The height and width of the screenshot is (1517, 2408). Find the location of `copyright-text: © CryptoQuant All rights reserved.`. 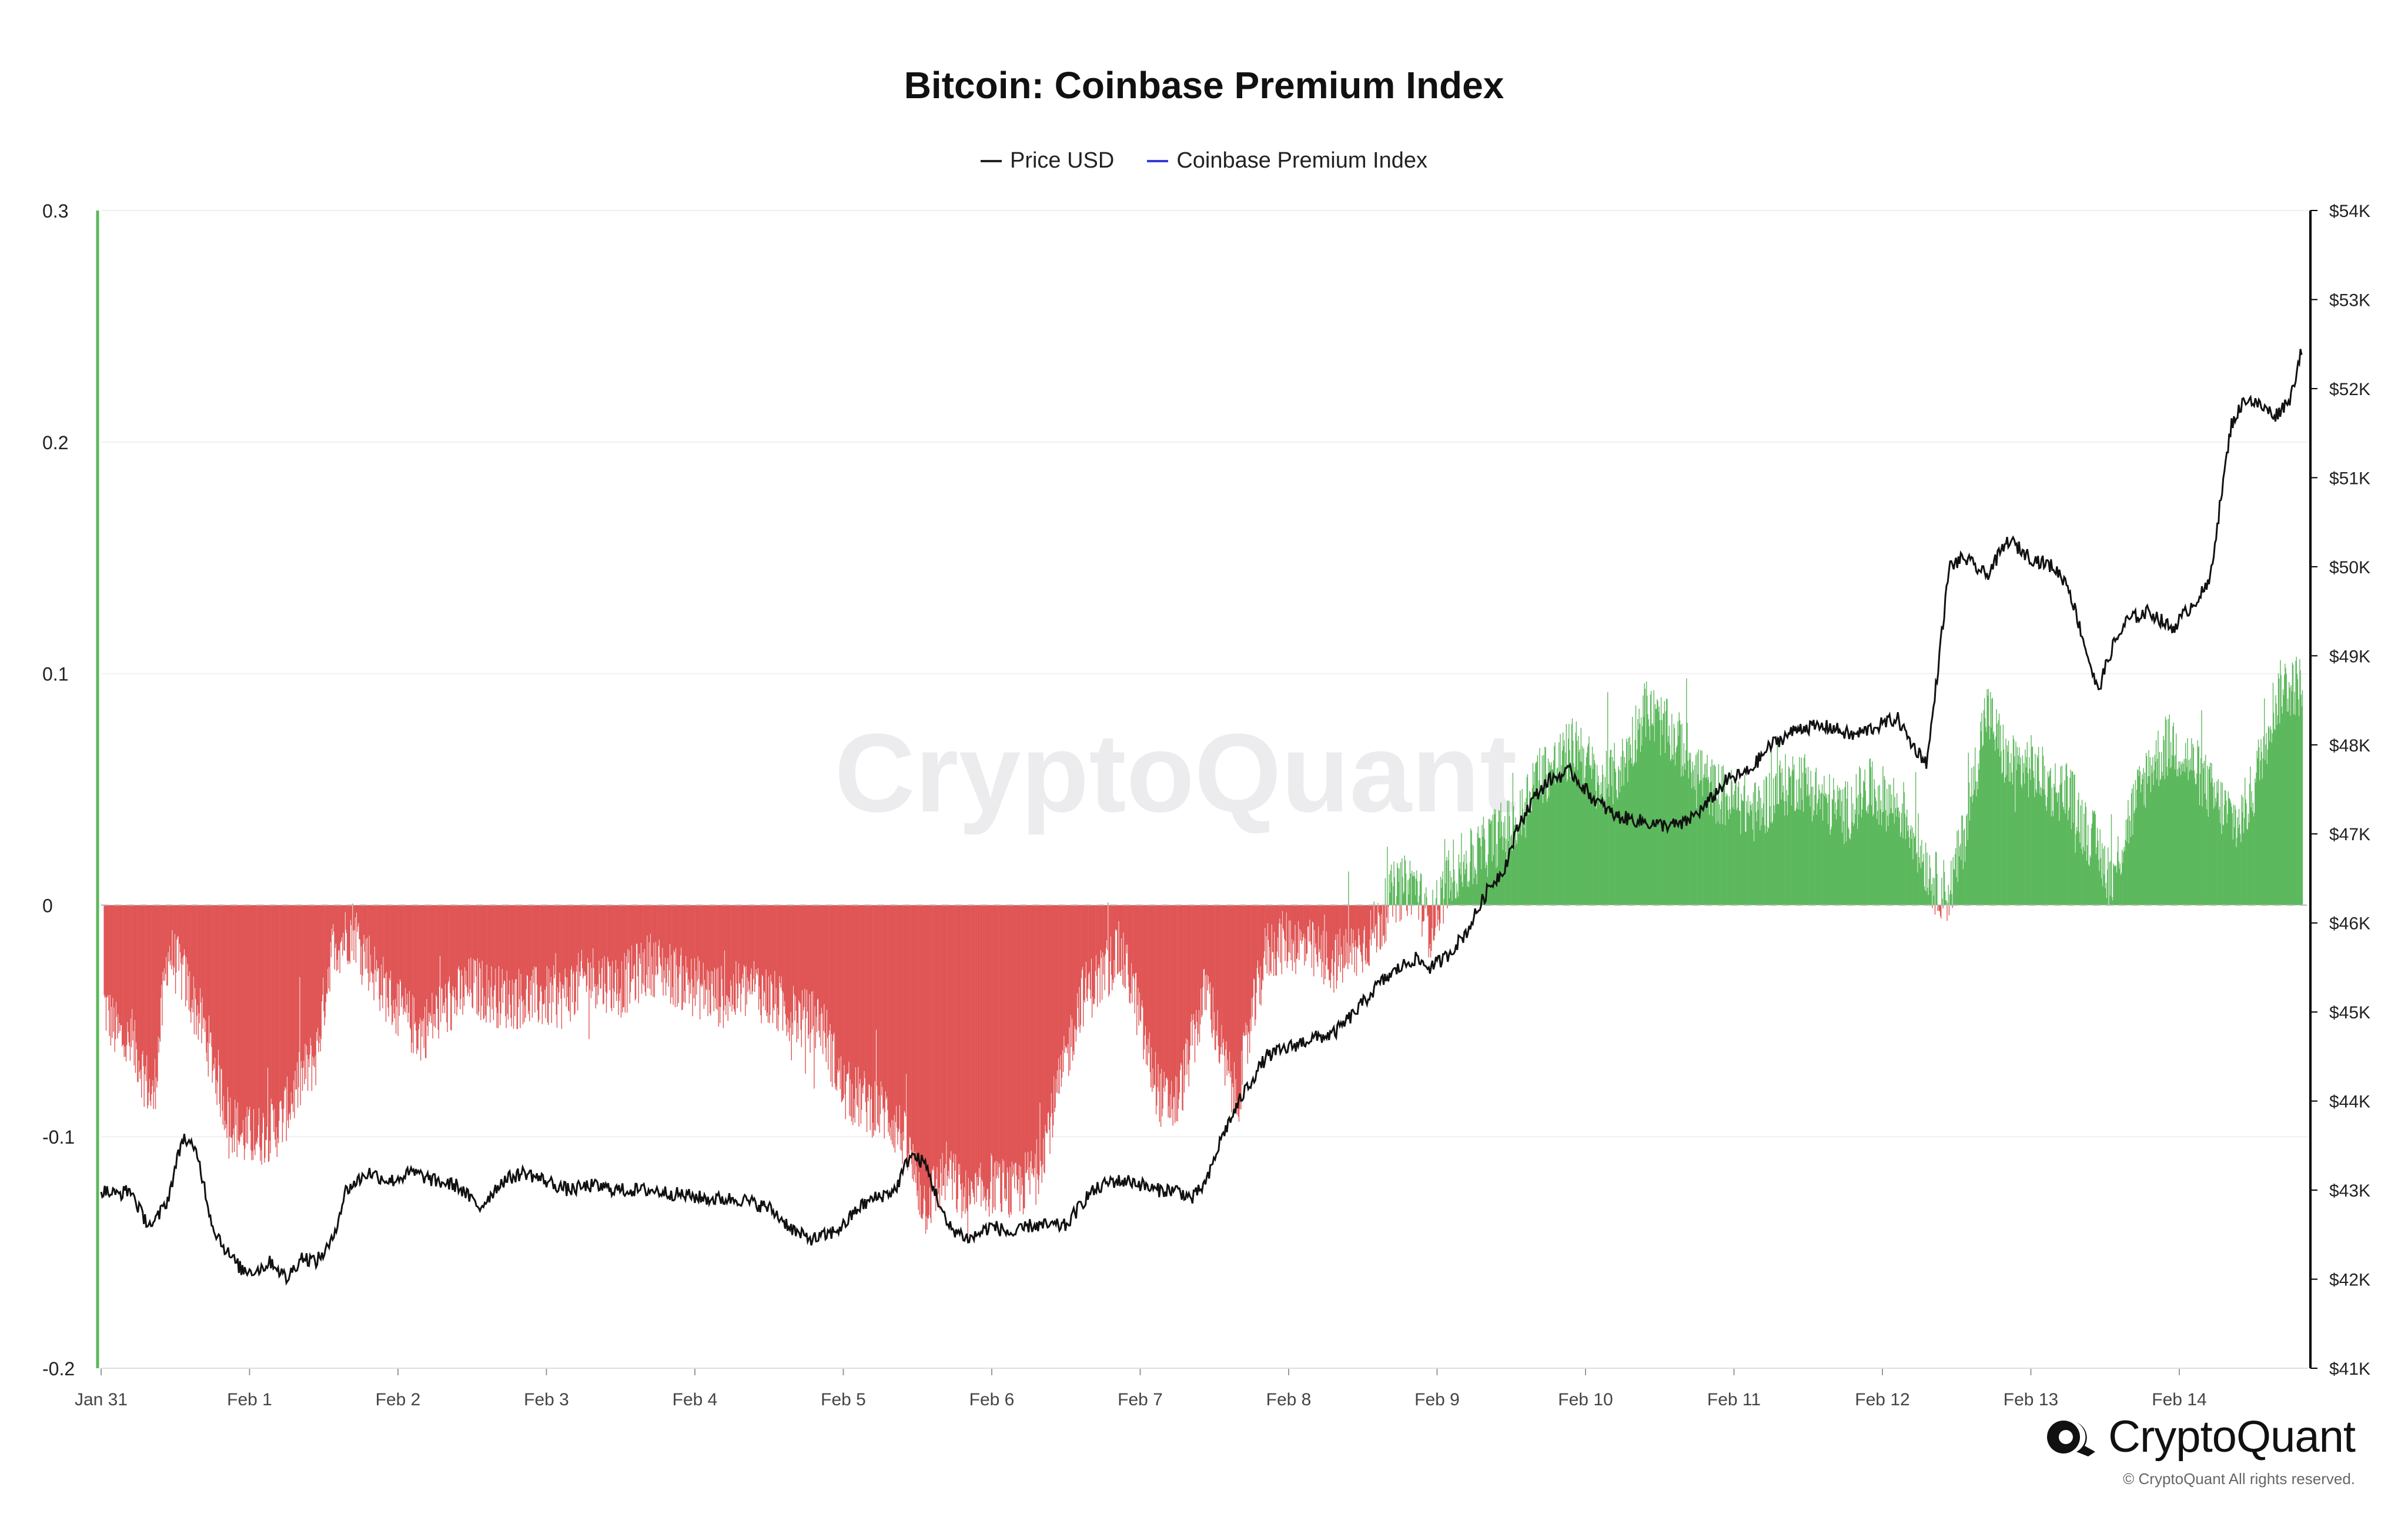

copyright-text: © CryptoQuant All rights reserved. is located at coordinates (2239, 1479).